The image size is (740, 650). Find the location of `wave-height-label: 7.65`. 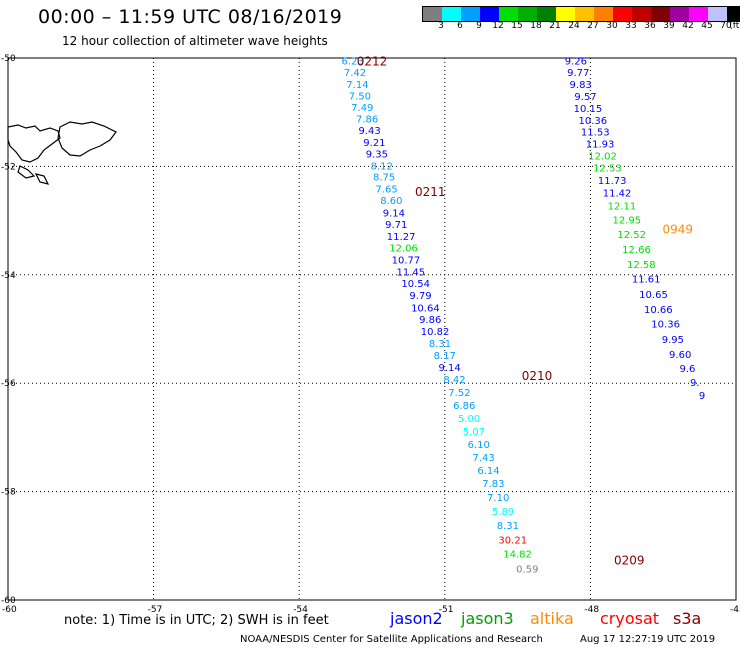

wave-height-label: 7.65 is located at coordinates (386, 190).